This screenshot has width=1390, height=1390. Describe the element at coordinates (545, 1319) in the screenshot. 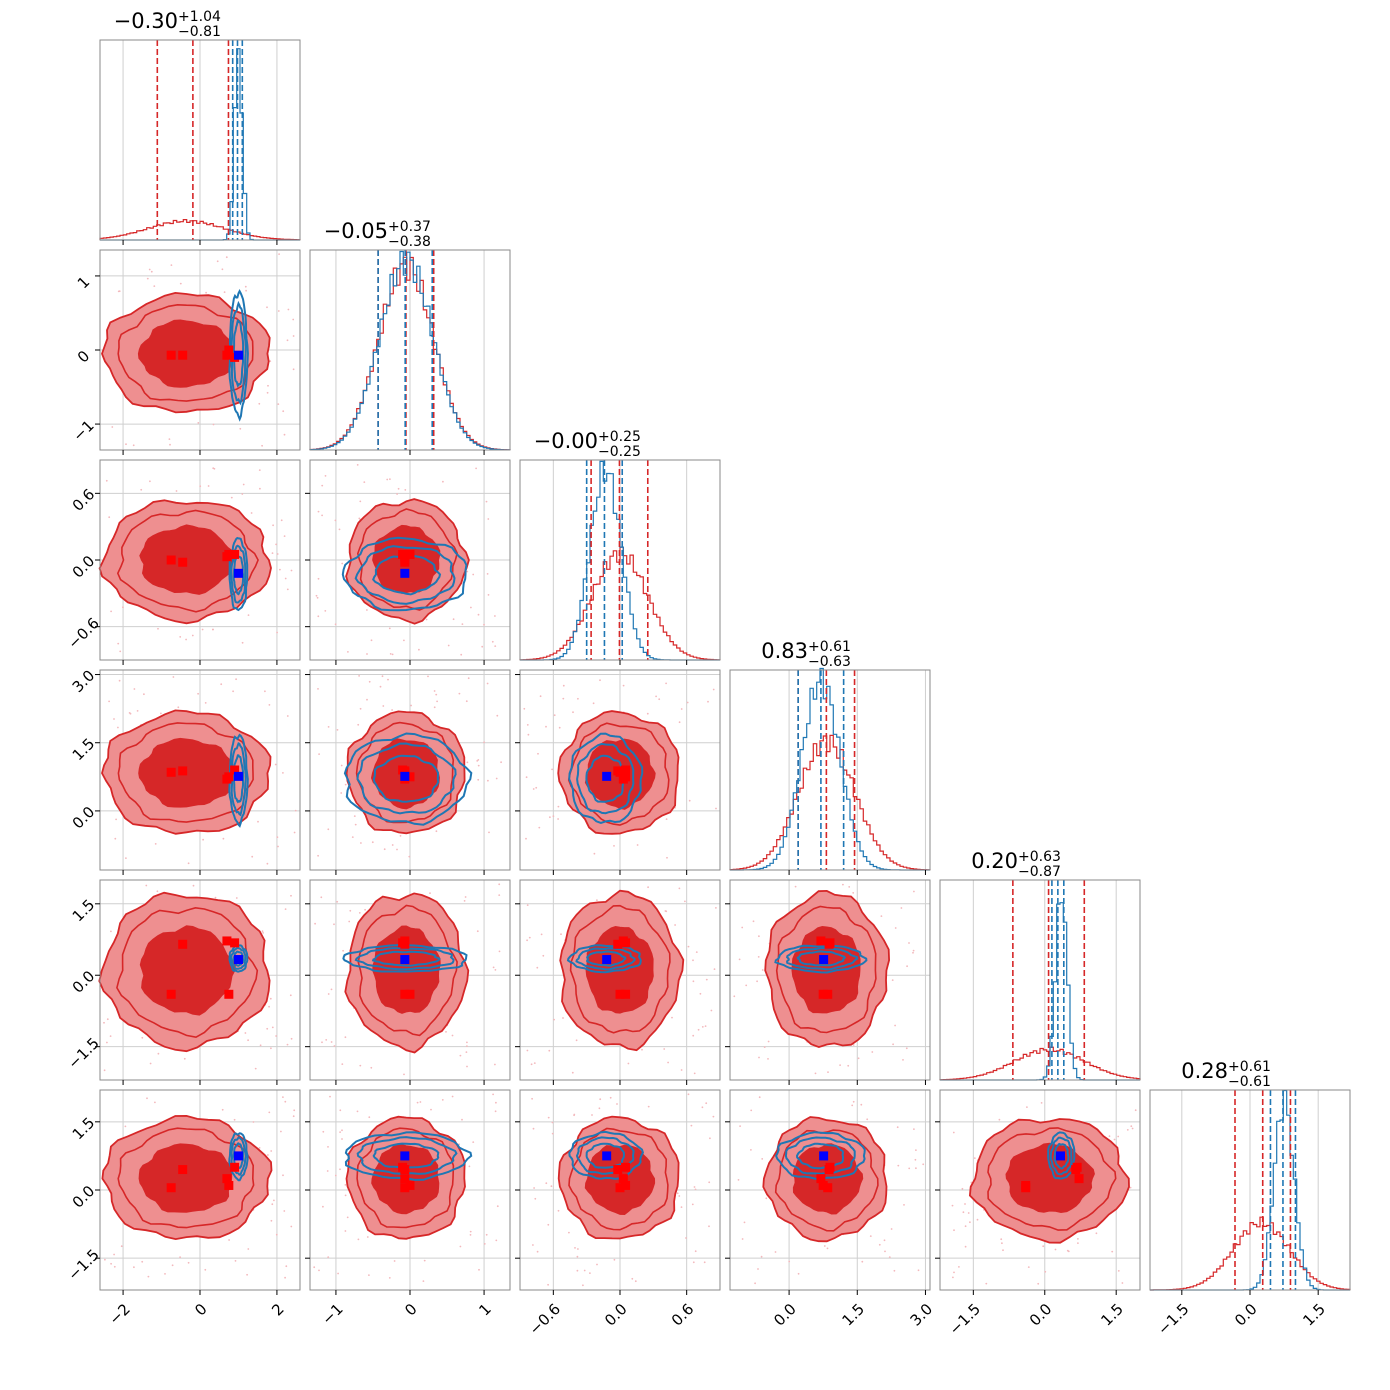

I see `x-tick-label-0: −0.6` at that location.